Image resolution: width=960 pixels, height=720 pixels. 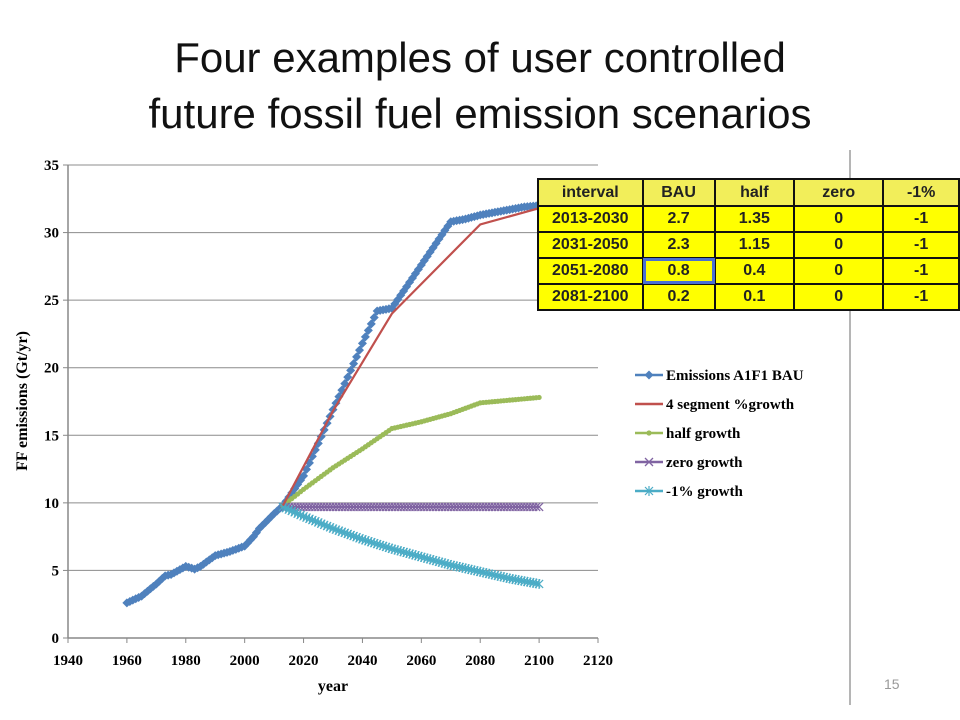 What do you see at coordinates (421, 661) in the screenshot?
I see `x-tick-label: 2060` at bounding box center [421, 661].